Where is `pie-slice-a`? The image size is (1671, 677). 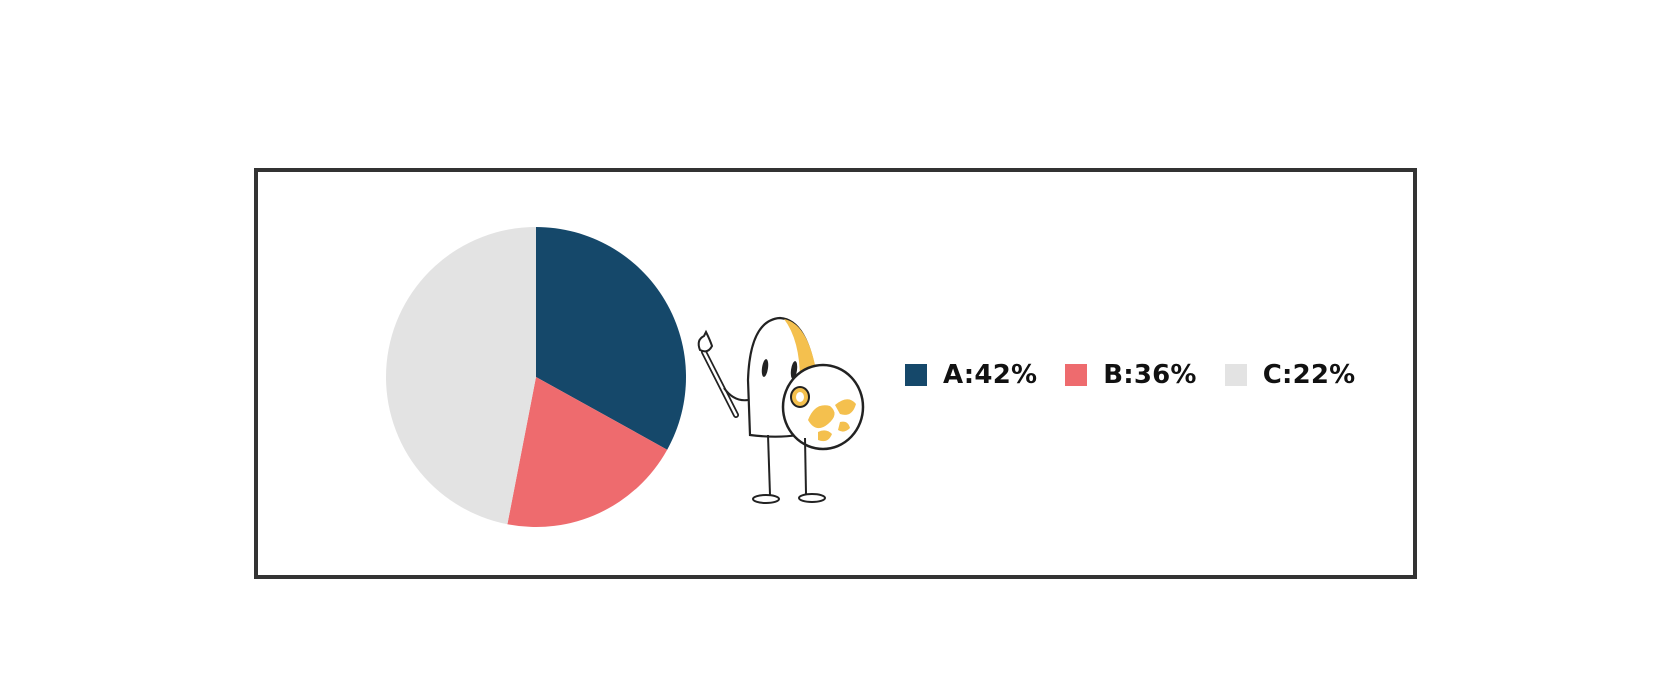
pie-slice-a is located at coordinates (611, 338).